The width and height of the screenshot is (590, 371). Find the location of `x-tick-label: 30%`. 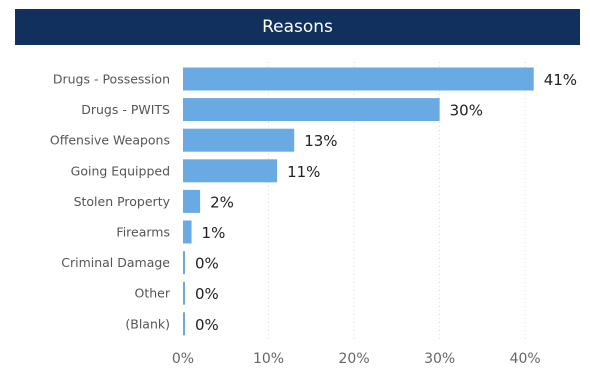

x-tick-label: 30% is located at coordinates (439, 359).